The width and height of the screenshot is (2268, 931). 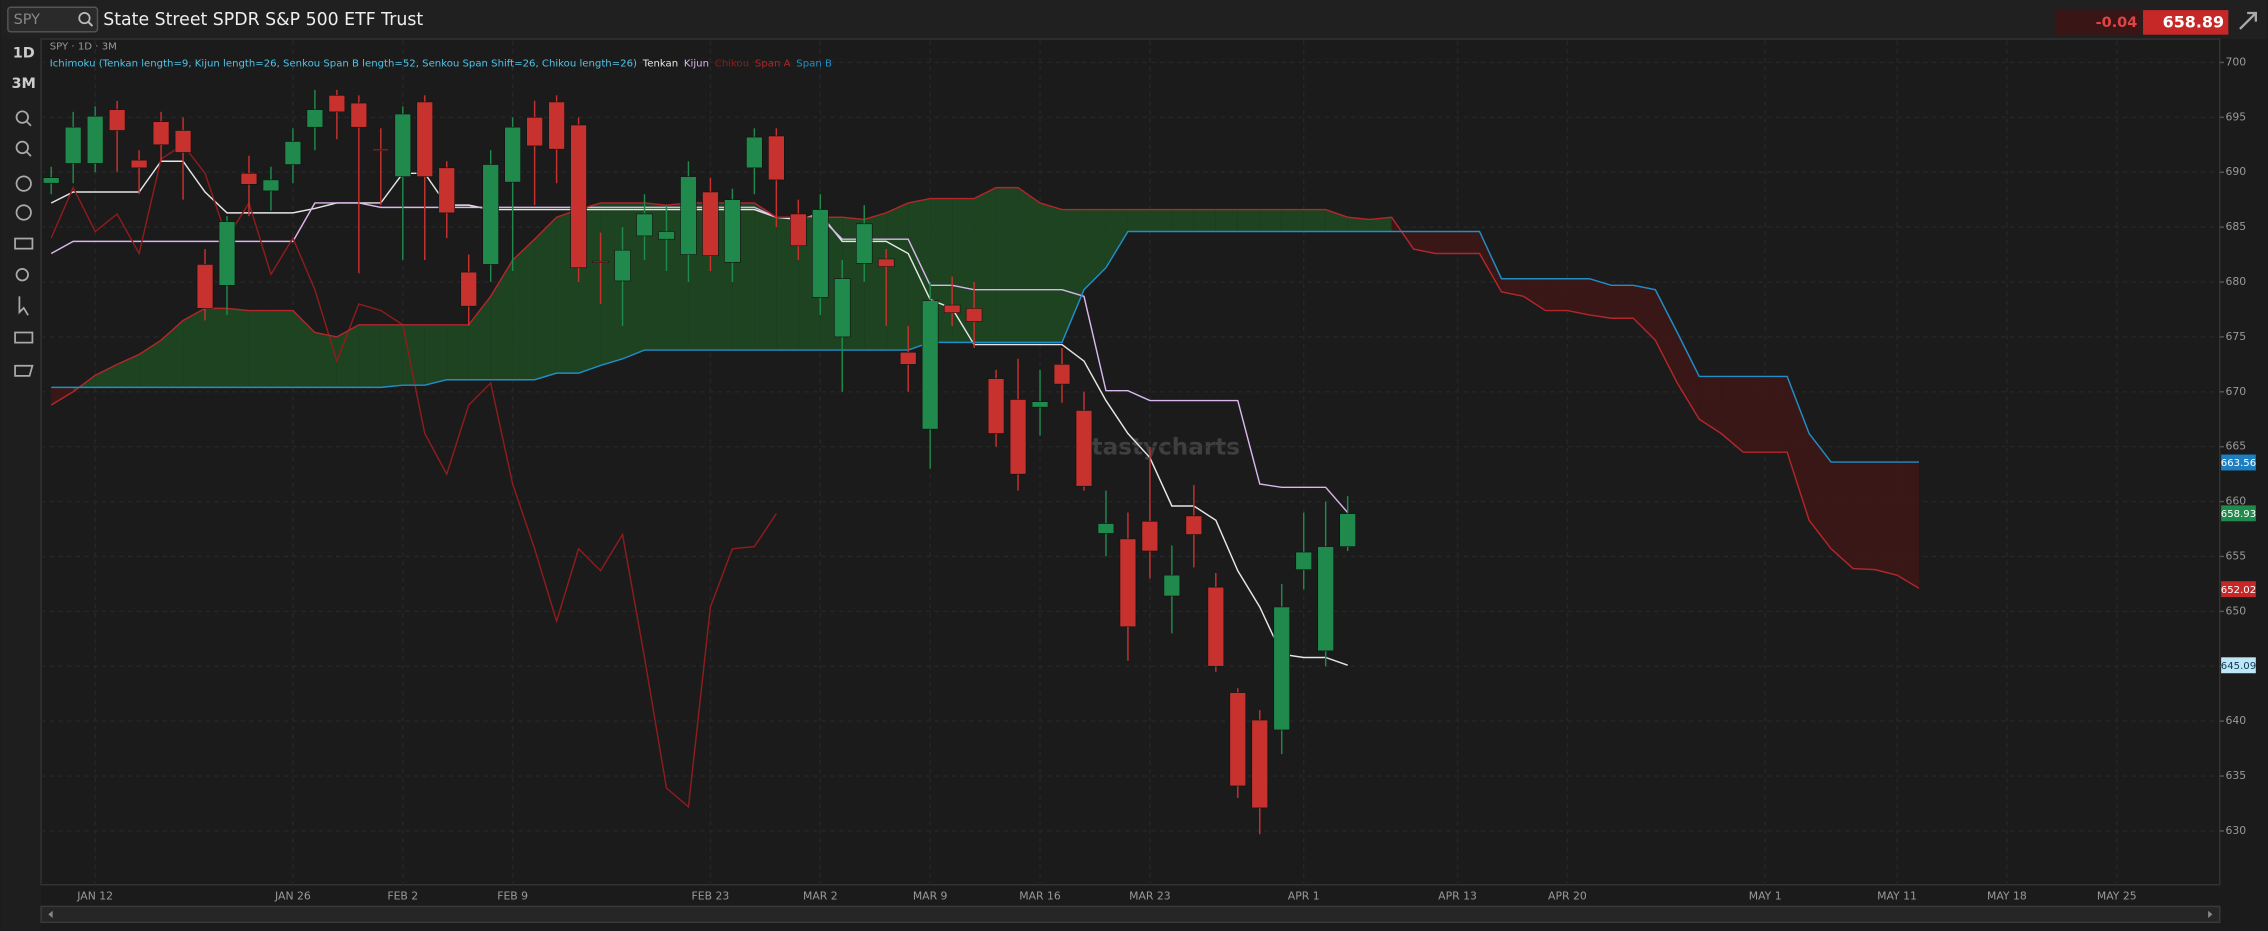 What do you see at coordinates (24, 243) in the screenshot?
I see `study-icon` at bounding box center [24, 243].